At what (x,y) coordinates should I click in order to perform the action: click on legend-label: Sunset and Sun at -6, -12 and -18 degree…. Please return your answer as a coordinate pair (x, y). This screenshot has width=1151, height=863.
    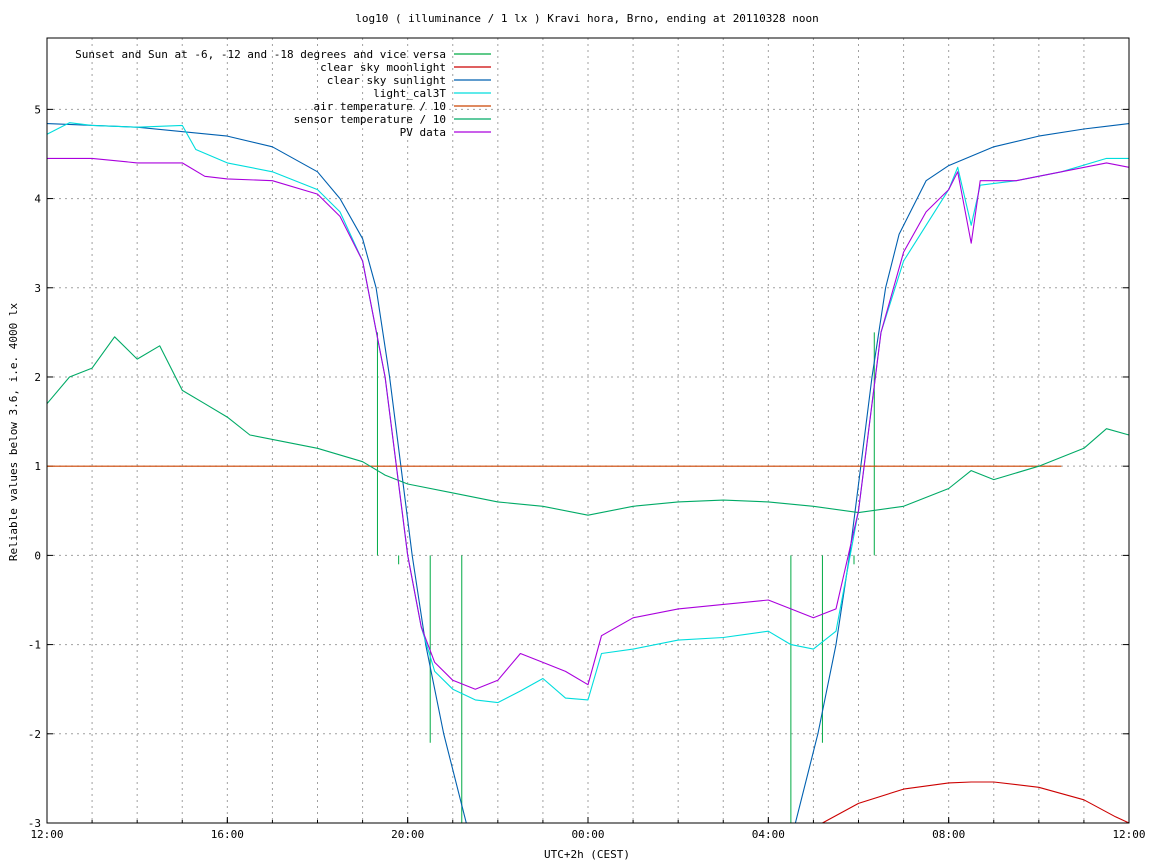
    Looking at the image, I should click on (260, 54).